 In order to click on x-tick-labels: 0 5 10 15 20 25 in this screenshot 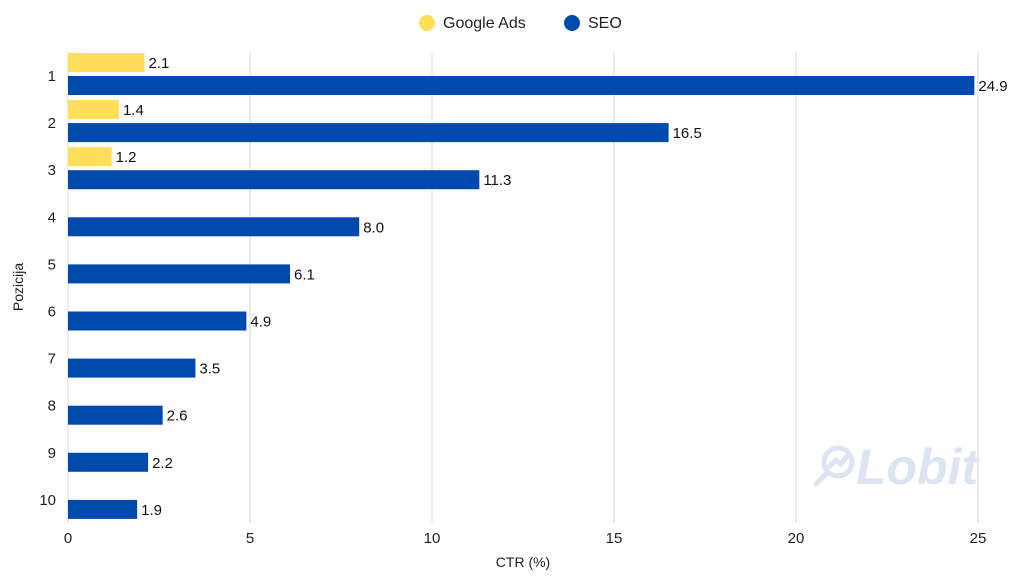, I will do `click(525, 538)`.